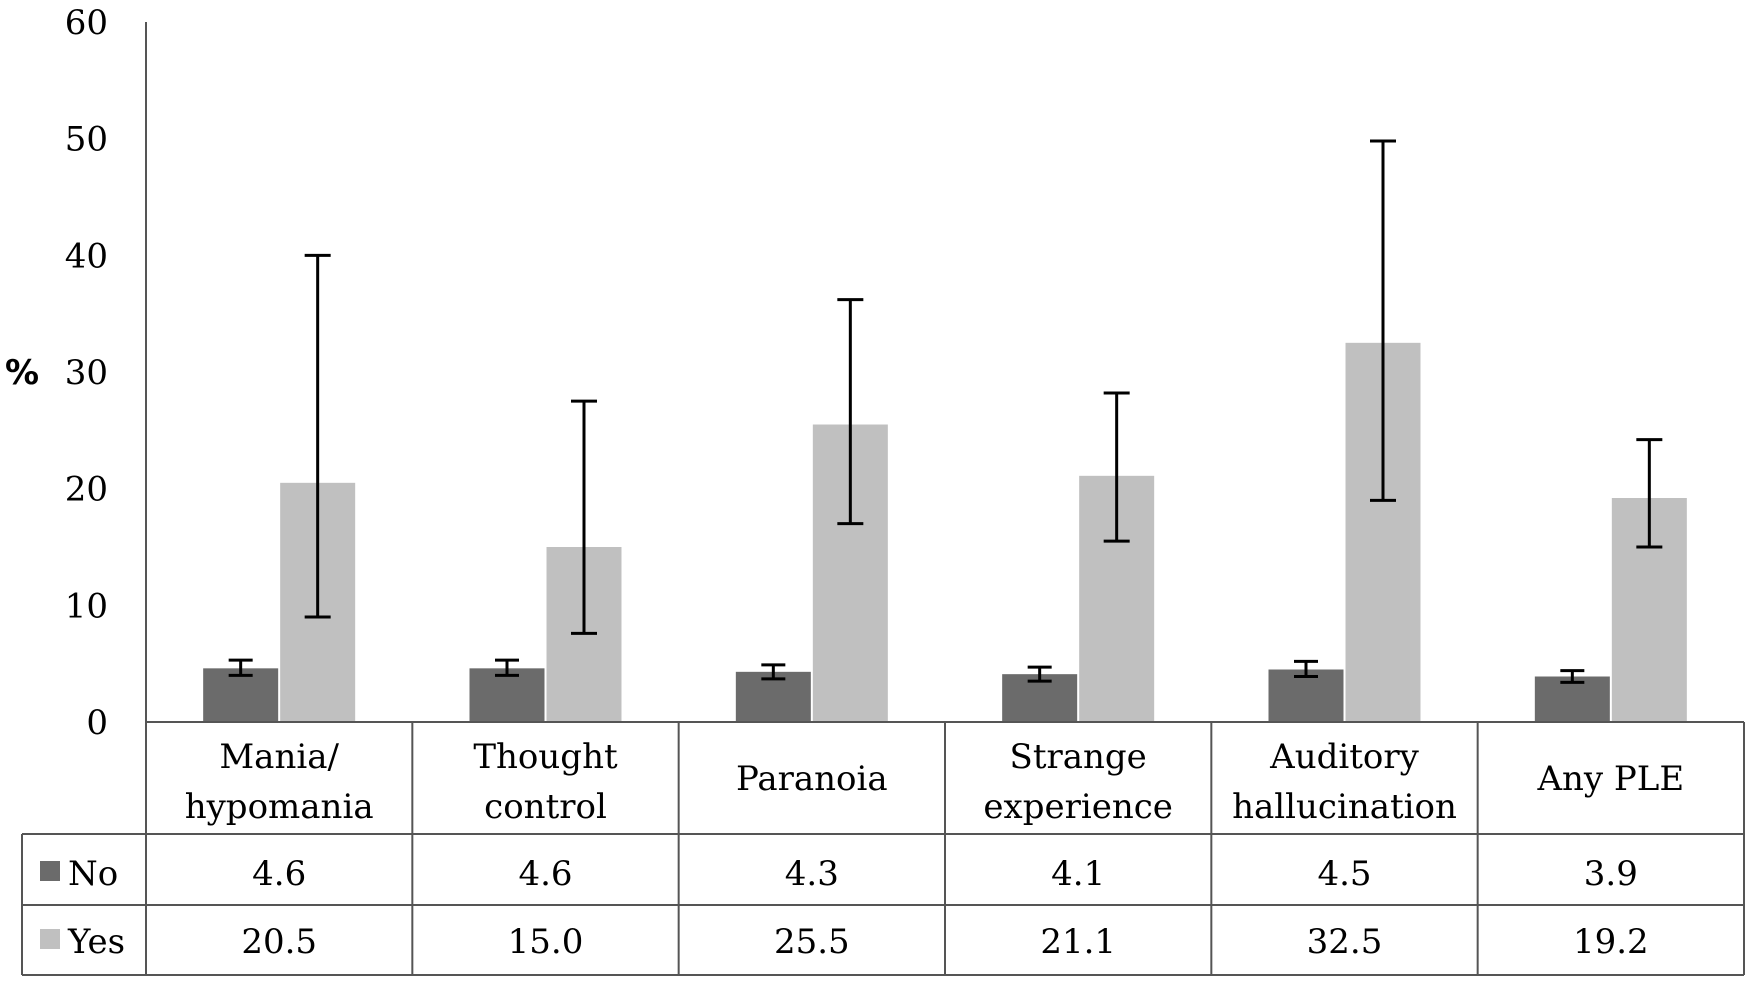  What do you see at coordinates (279, 942) in the screenshot?
I see `data-label-yes: 20.5` at bounding box center [279, 942].